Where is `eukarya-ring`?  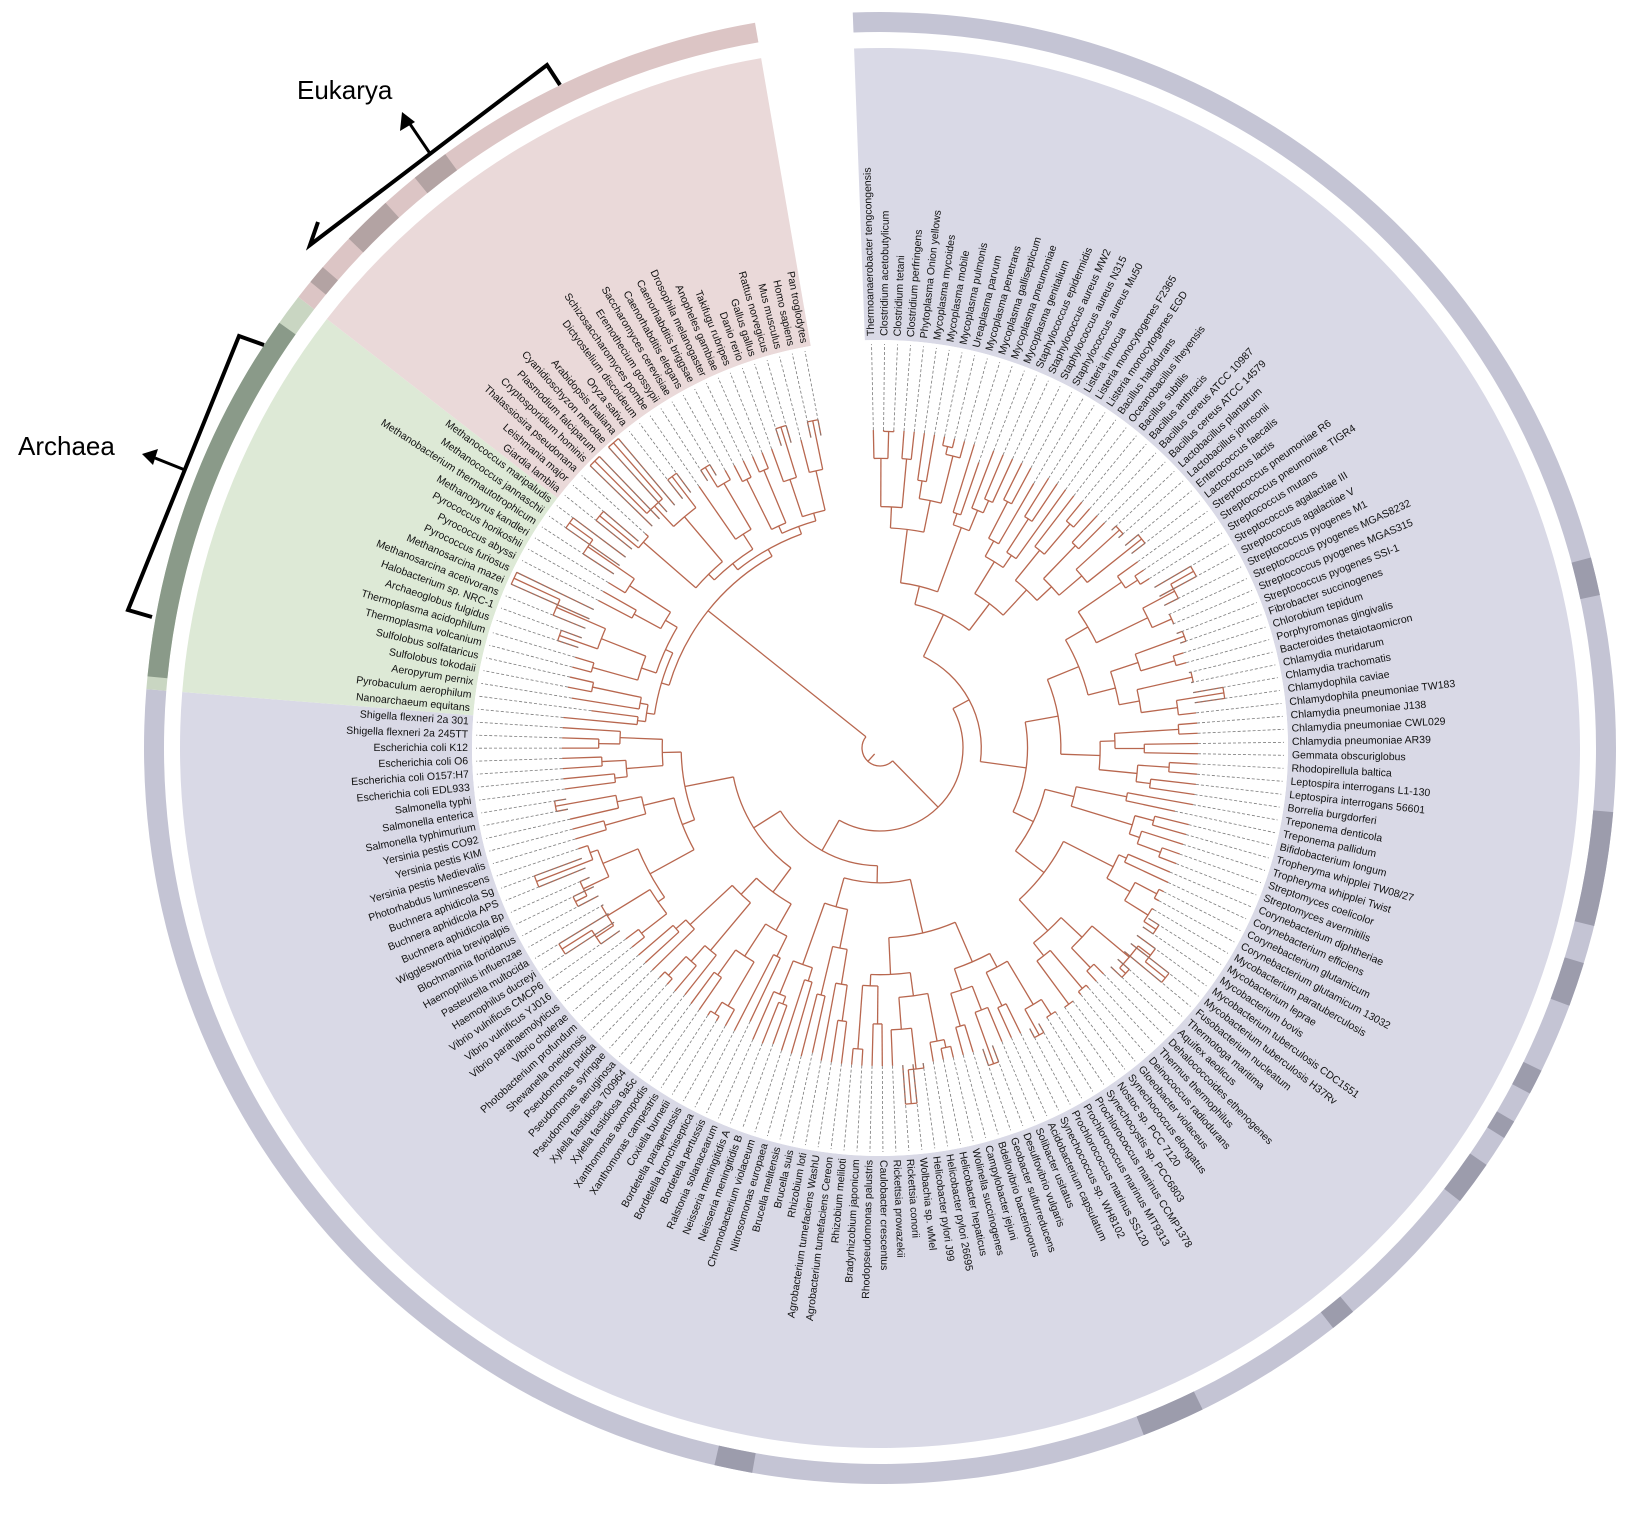 eukarya-ring is located at coordinates (528, 166).